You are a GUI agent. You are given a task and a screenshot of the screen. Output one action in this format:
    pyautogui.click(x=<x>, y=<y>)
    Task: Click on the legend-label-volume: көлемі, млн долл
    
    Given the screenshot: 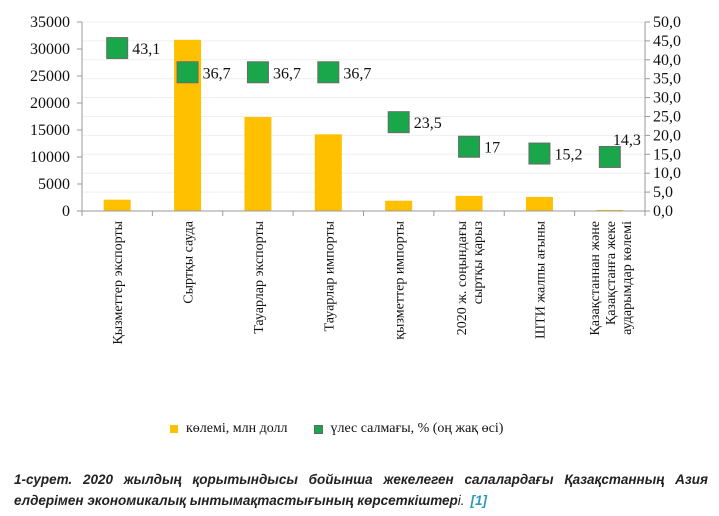 What is the action you would take?
    pyautogui.click(x=237, y=428)
    